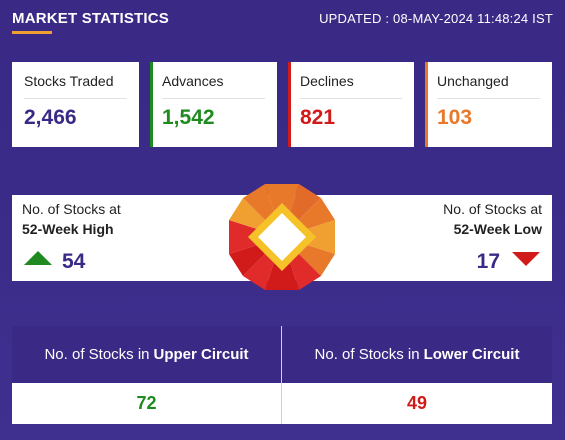 This screenshot has width=565, height=440. Describe the element at coordinates (38, 258) in the screenshot. I see `arrow-up-icon` at that location.